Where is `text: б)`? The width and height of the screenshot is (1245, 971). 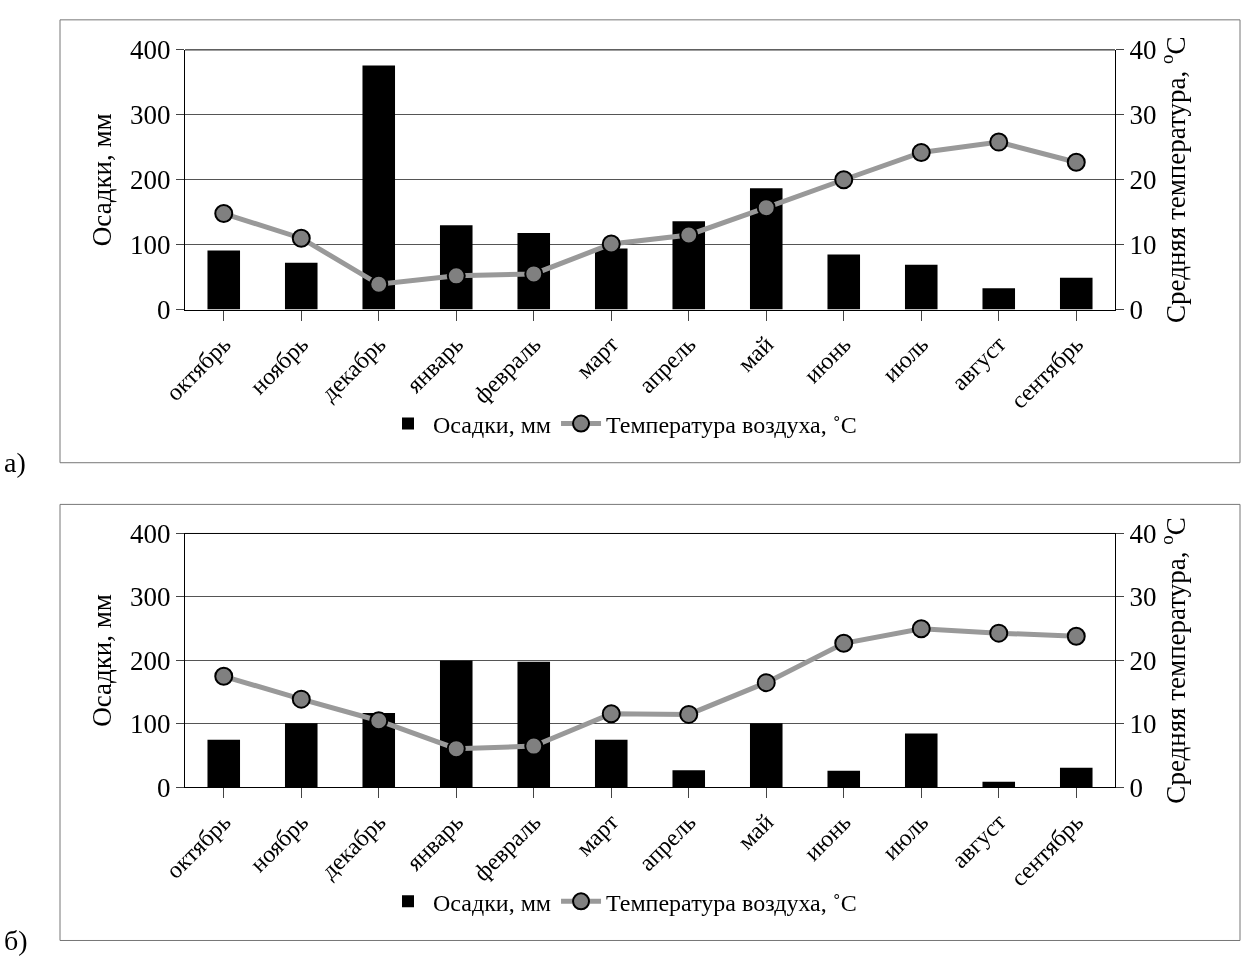 text: б) is located at coordinates (16, 940).